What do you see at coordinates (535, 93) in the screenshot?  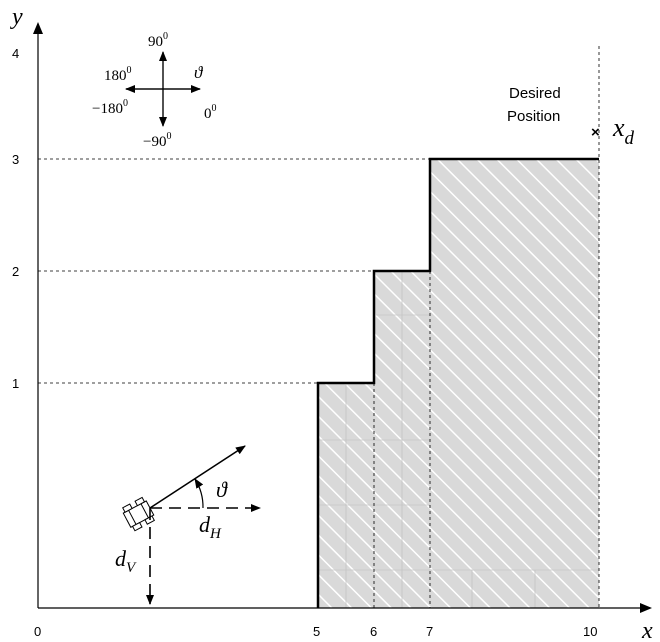 I see `desired-label-line1: Desired` at bounding box center [535, 93].